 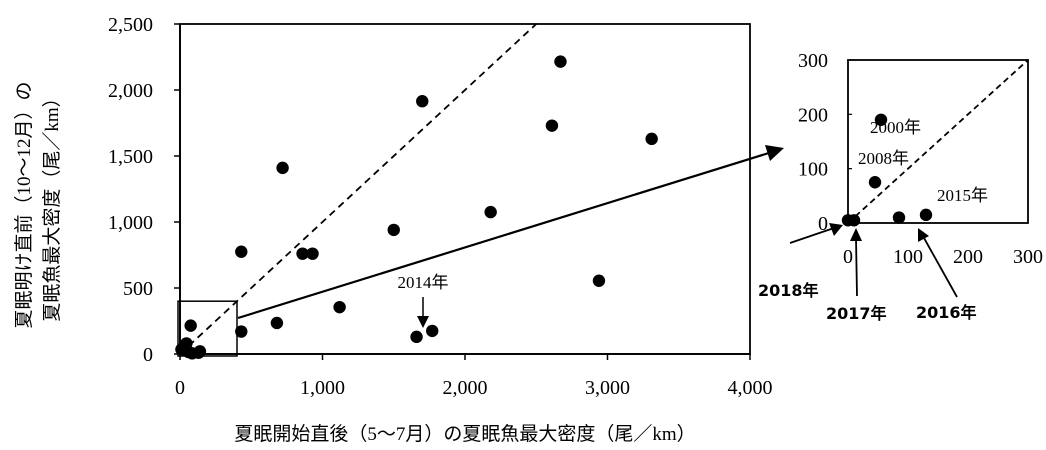 What do you see at coordinates (823, 224) in the screenshot?
I see `inset-y-tick-label: 0` at bounding box center [823, 224].